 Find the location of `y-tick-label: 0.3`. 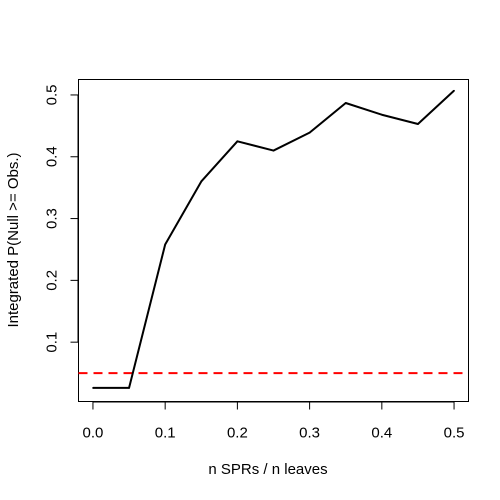

y-tick-label: 0.3 is located at coordinates (52, 218).